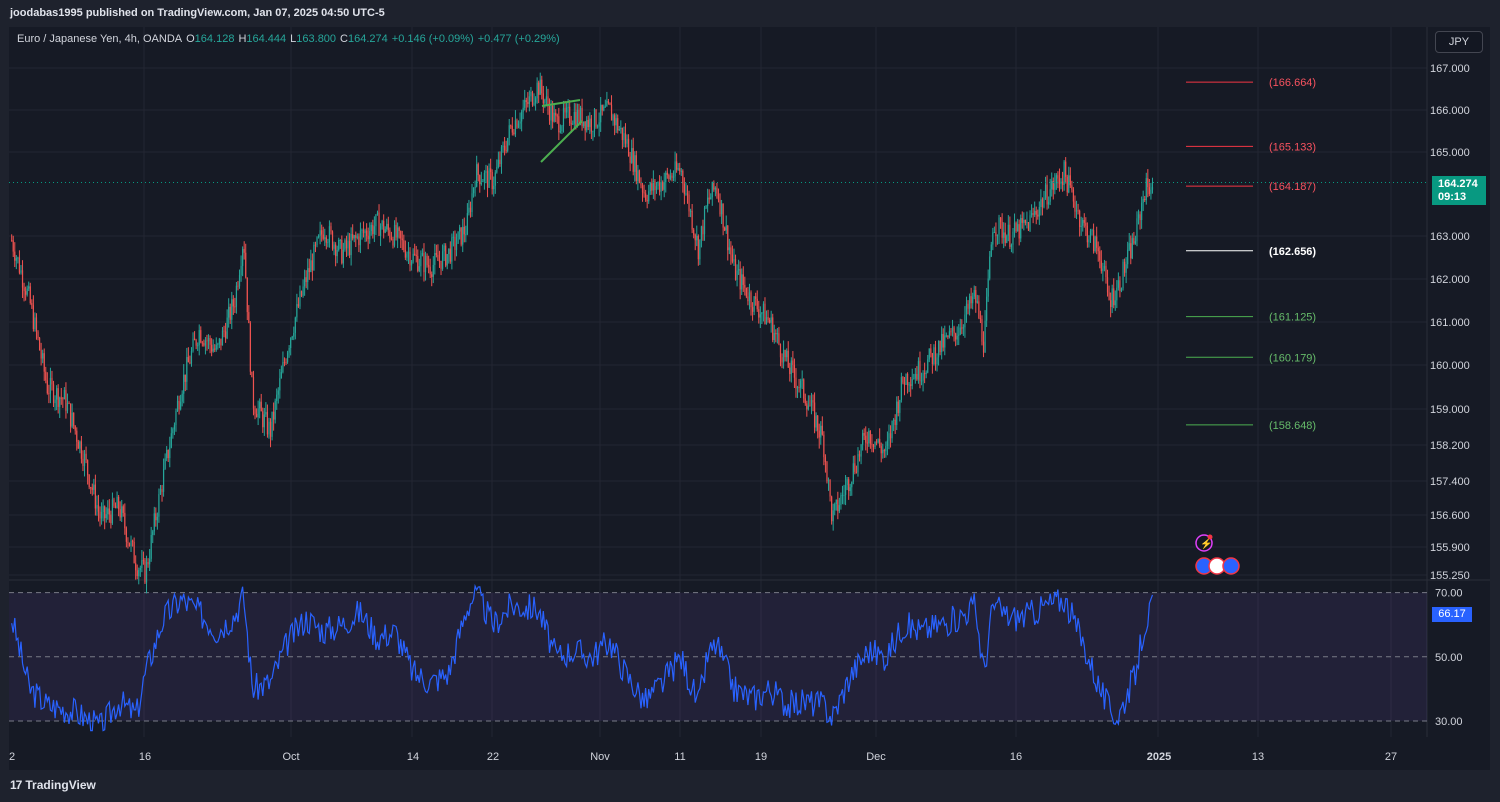 Image resolution: width=1500 pixels, height=802 pixels. What do you see at coordinates (16, 785) in the screenshot?
I see `tradingview-logo-icon: 17` at bounding box center [16, 785].